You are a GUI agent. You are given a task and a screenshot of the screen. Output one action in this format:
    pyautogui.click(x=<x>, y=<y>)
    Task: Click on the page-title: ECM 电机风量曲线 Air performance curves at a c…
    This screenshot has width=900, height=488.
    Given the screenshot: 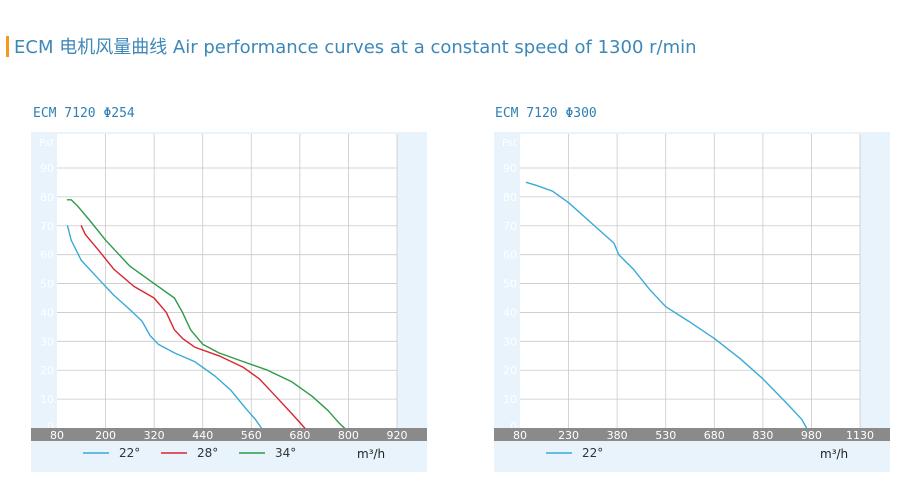 What is the action you would take?
    pyautogui.click(x=355, y=47)
    